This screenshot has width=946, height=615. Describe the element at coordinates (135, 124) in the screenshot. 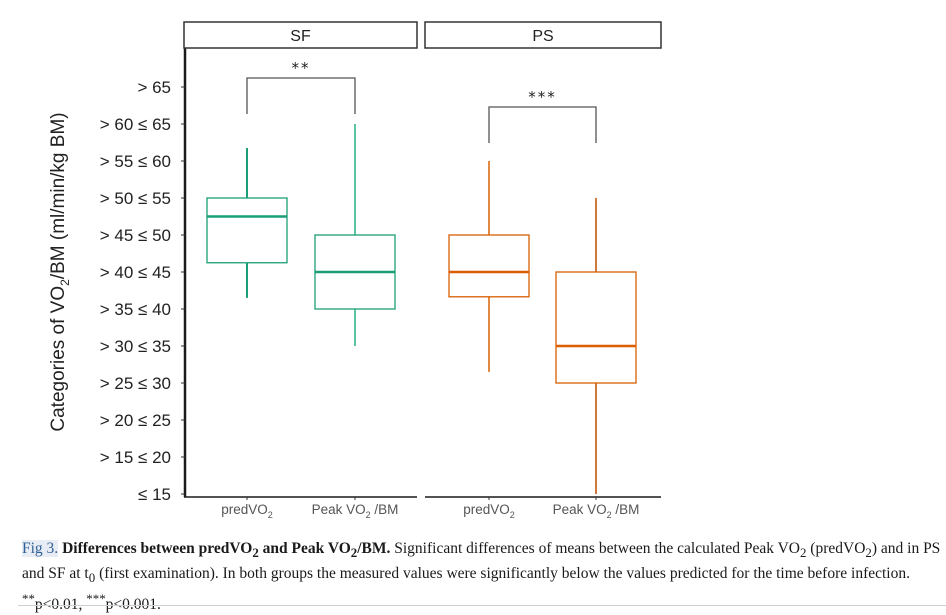

I see `y-tick-label: > 60 ≤ 65` at that location.